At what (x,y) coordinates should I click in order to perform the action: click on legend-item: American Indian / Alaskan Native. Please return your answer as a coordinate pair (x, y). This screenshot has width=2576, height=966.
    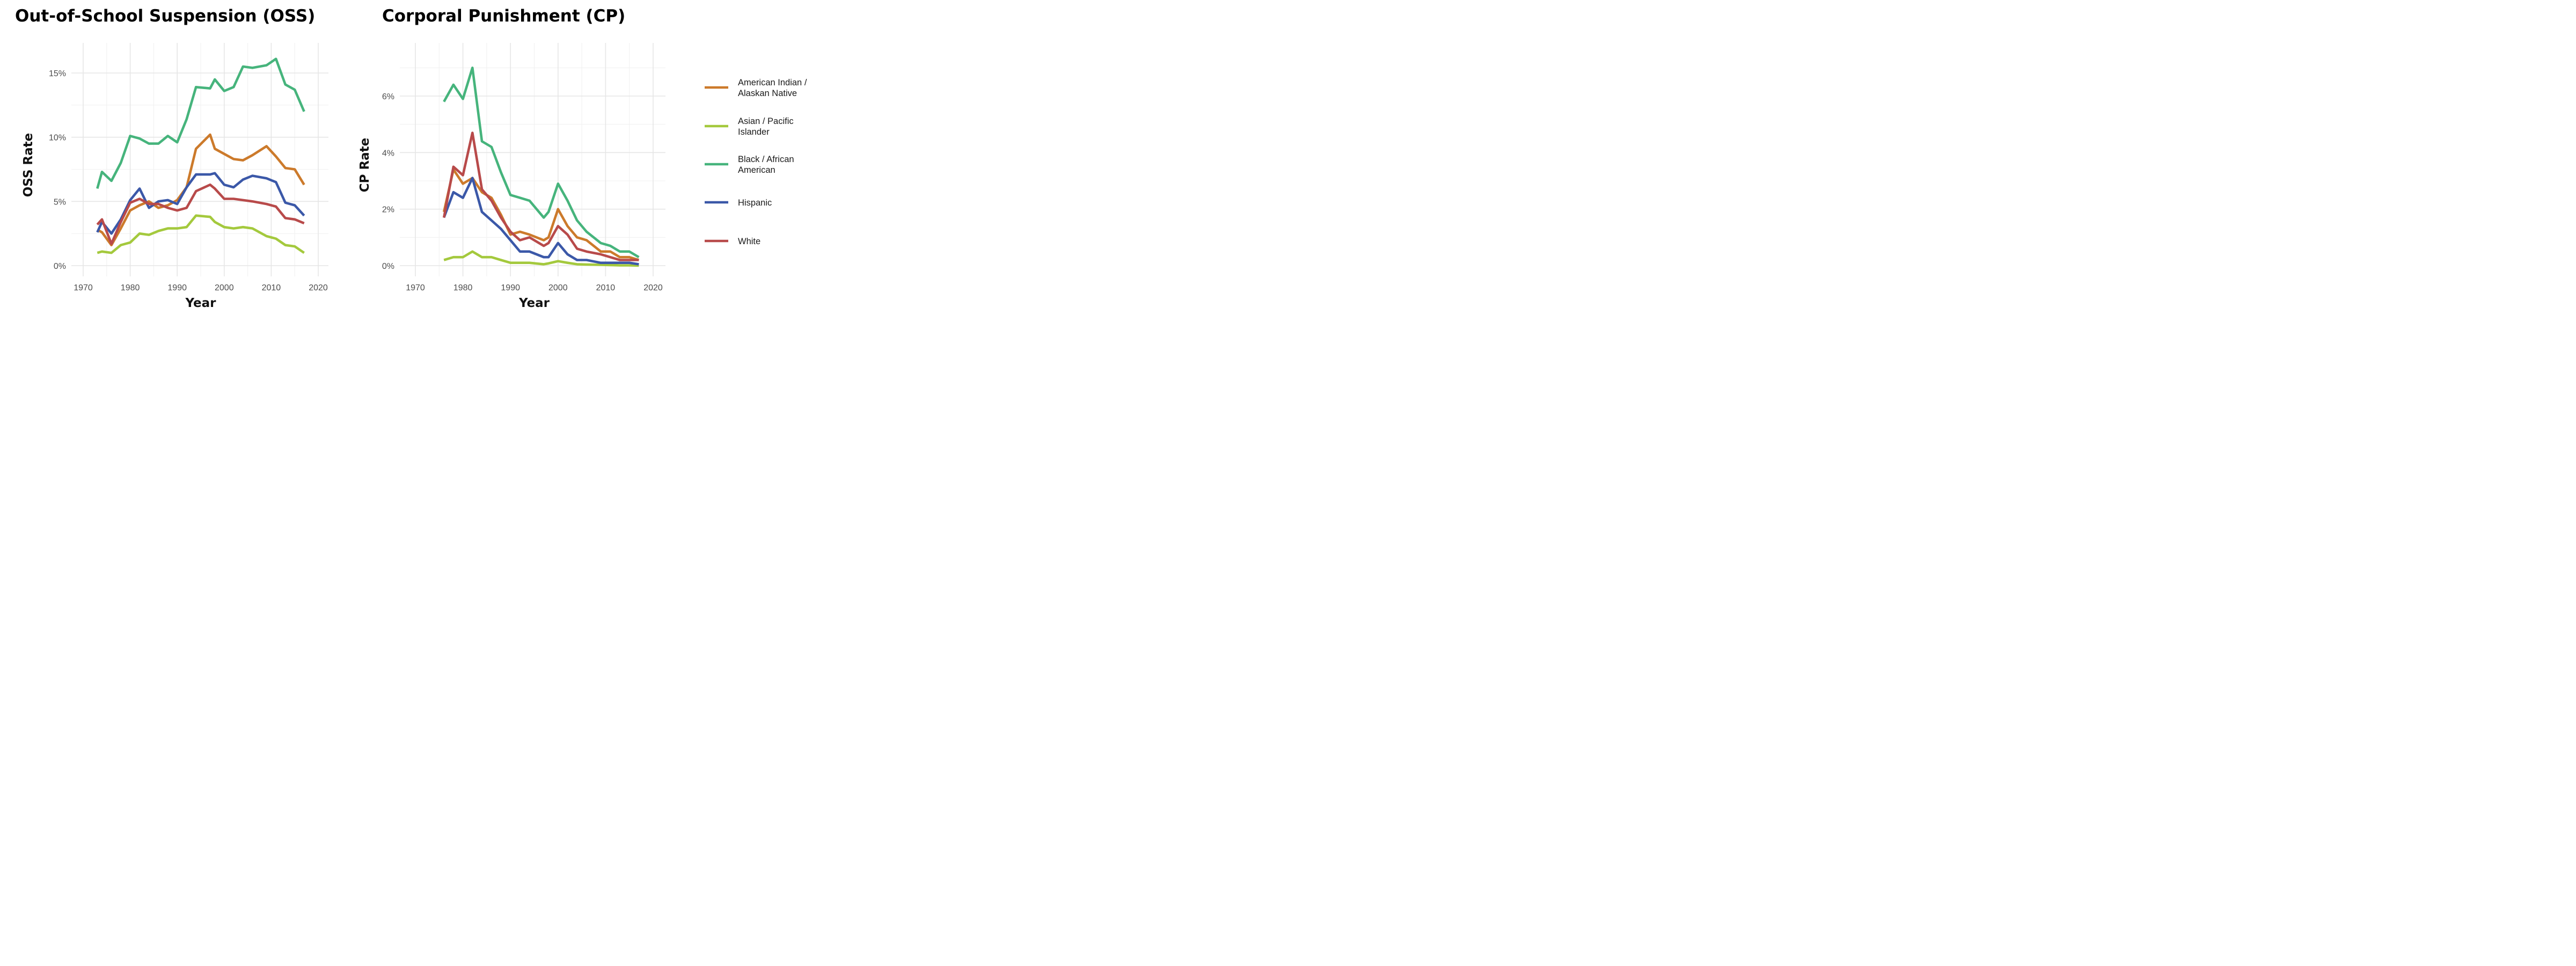
    Looking at the image, I should click on (756, 88).